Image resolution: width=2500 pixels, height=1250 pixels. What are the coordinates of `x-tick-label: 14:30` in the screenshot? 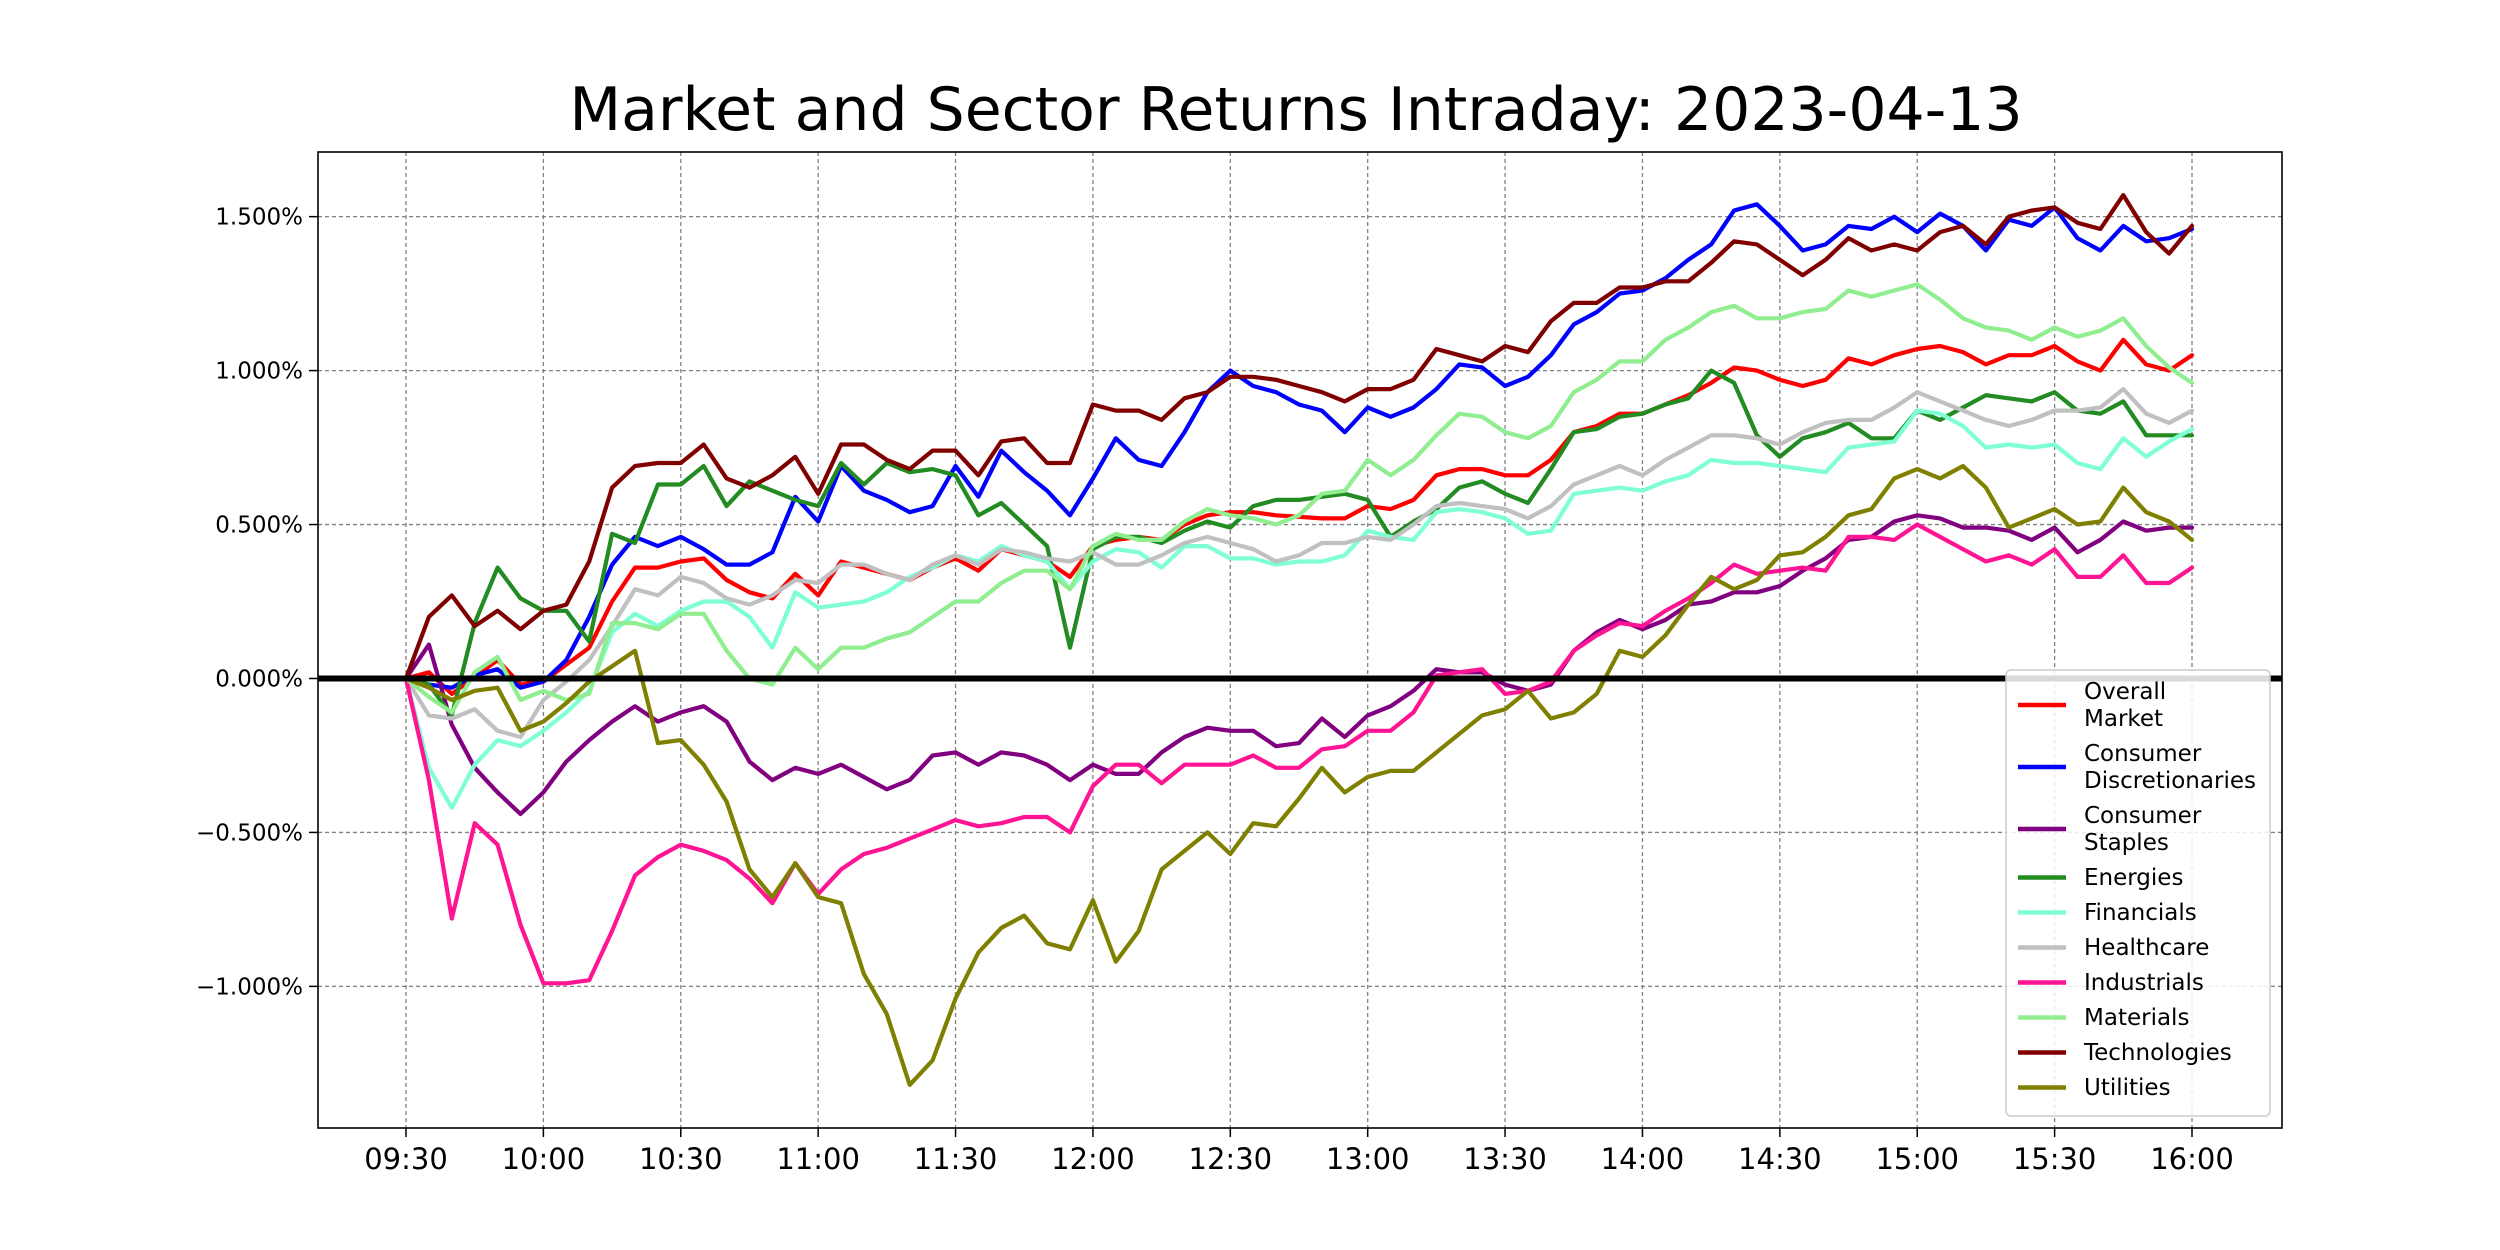 It's located at (1780, 1159).